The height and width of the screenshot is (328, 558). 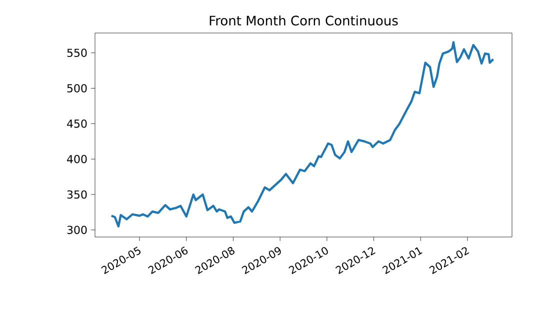 I want to click on chart-title: Front Month Corn Continuous, so click(x=304, y=20).